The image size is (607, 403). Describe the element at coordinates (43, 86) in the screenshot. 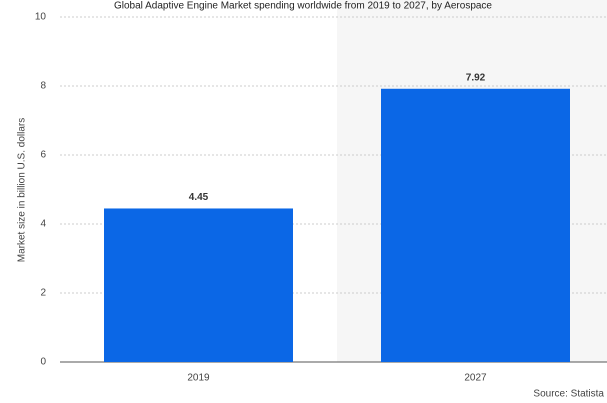

I see `y-tick-label: 8` at that location.